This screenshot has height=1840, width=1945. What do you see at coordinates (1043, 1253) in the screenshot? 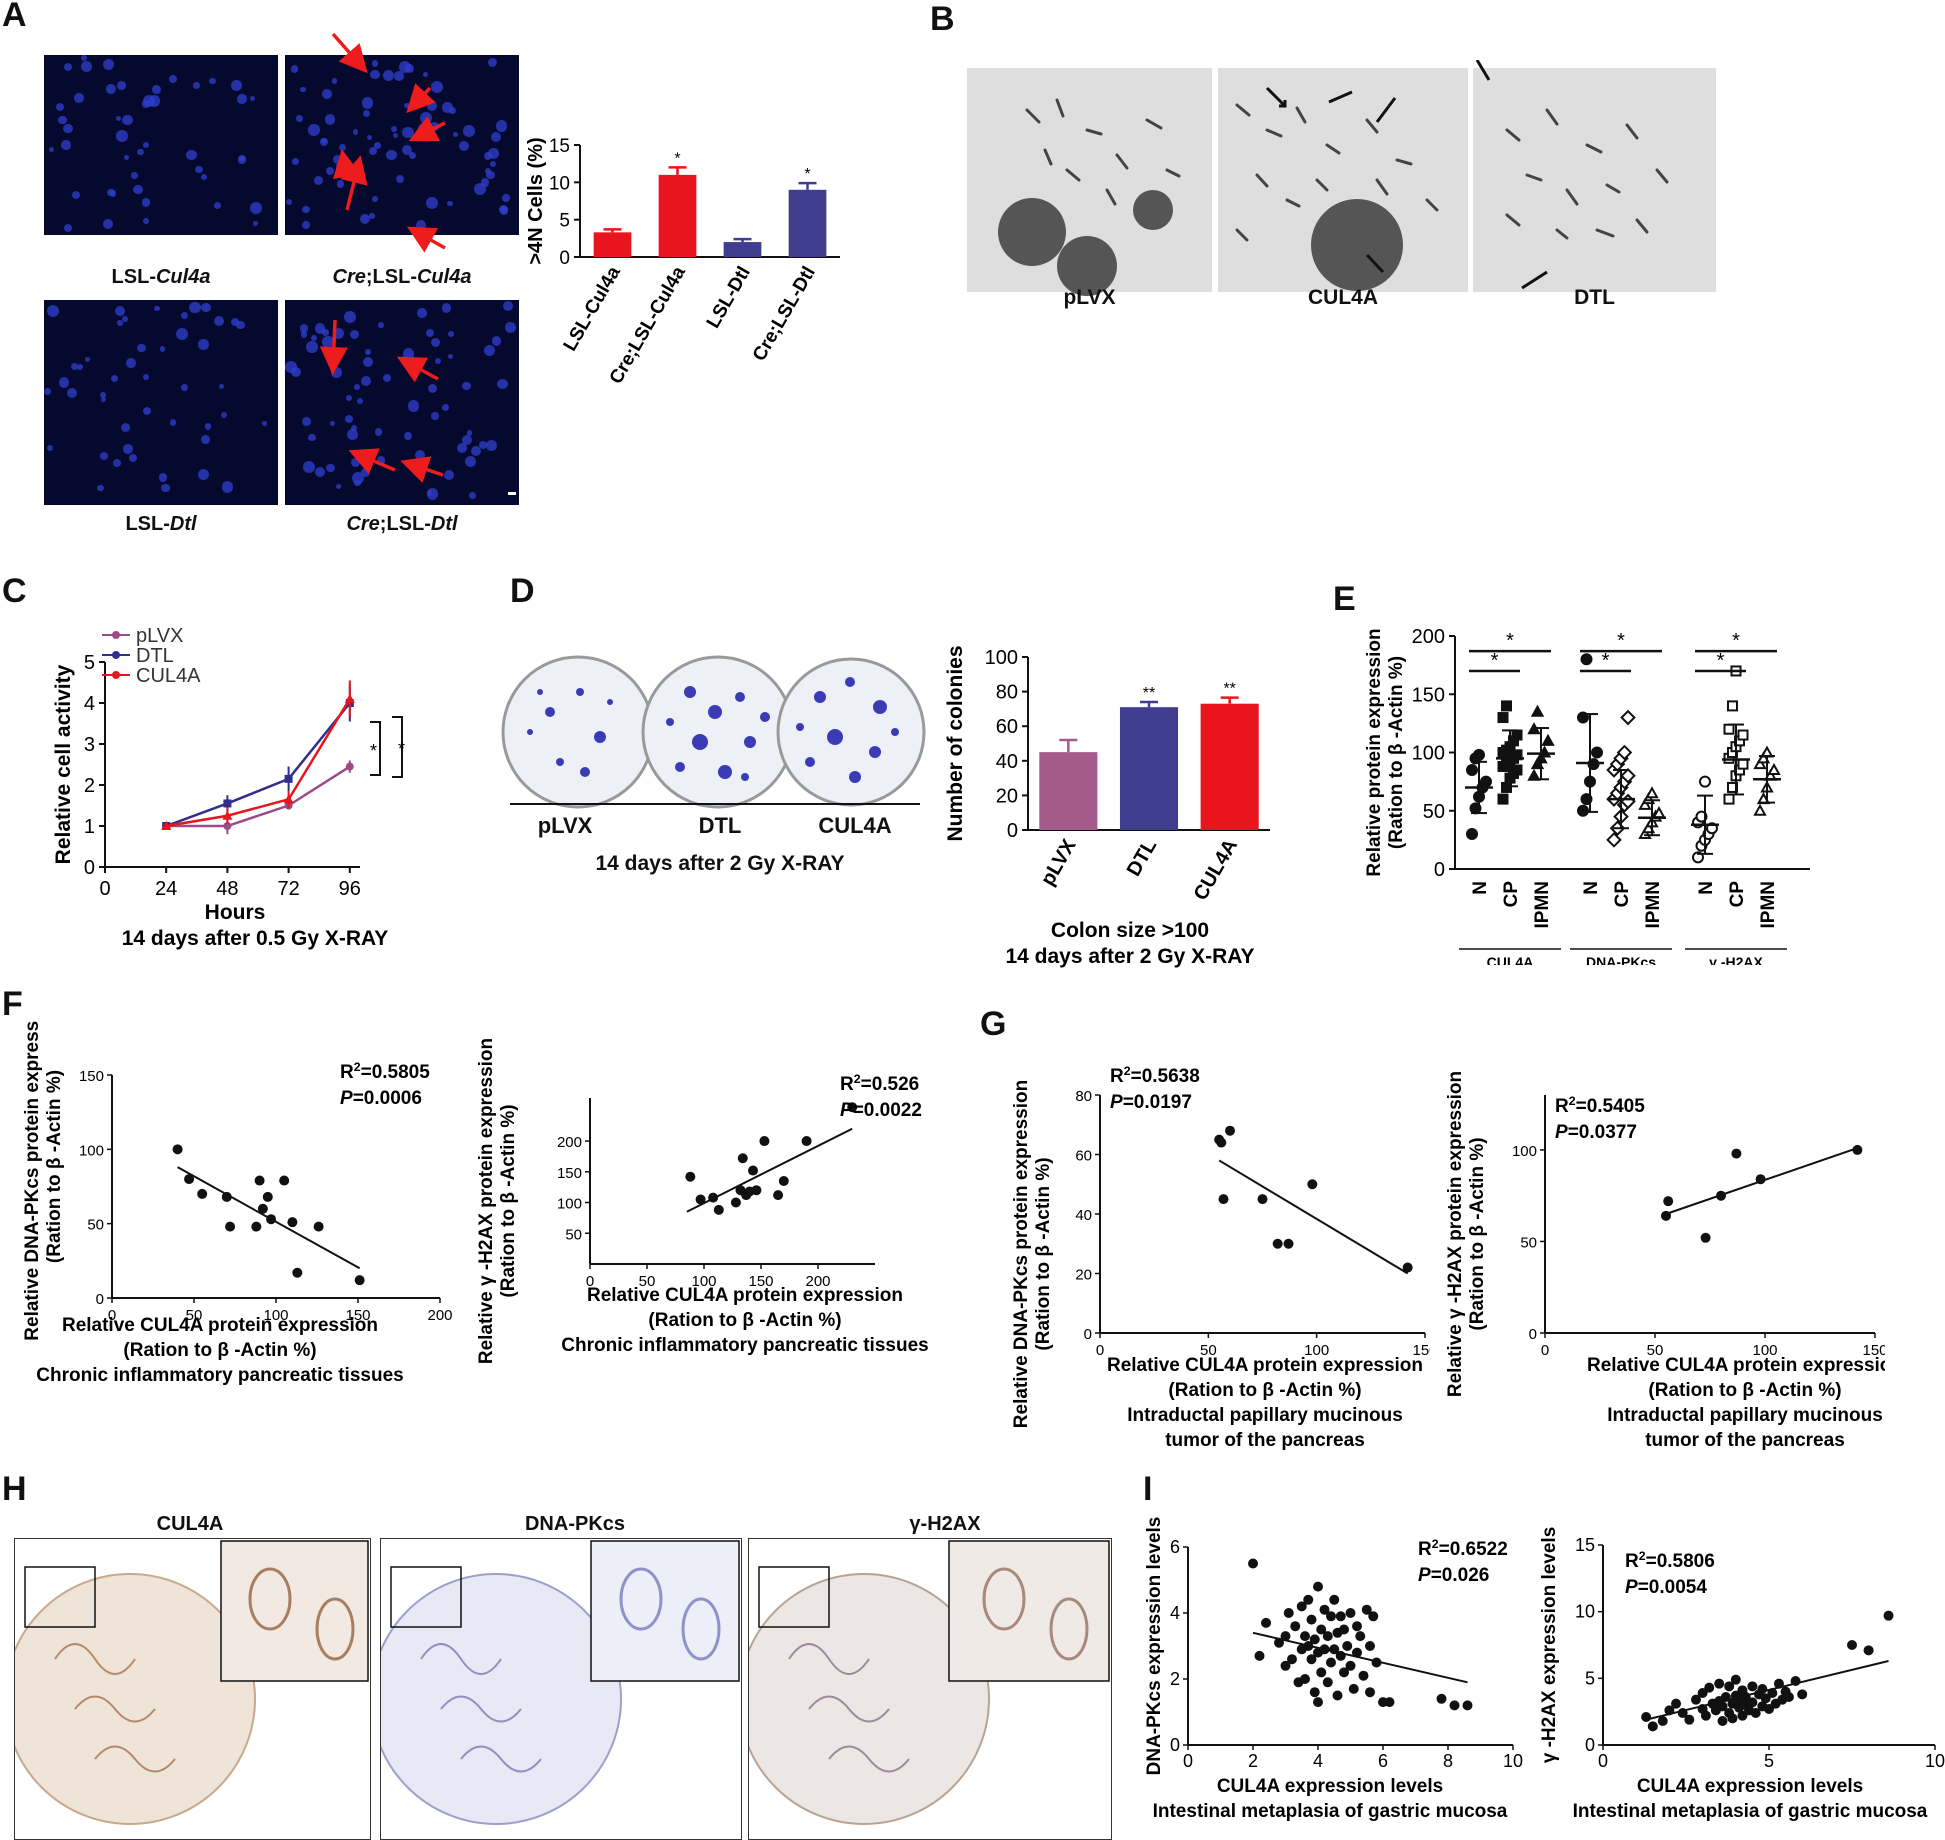
I see `y-axis-title-2: (Ration to β -Actin %)` at bounding box center [1043, 1253].